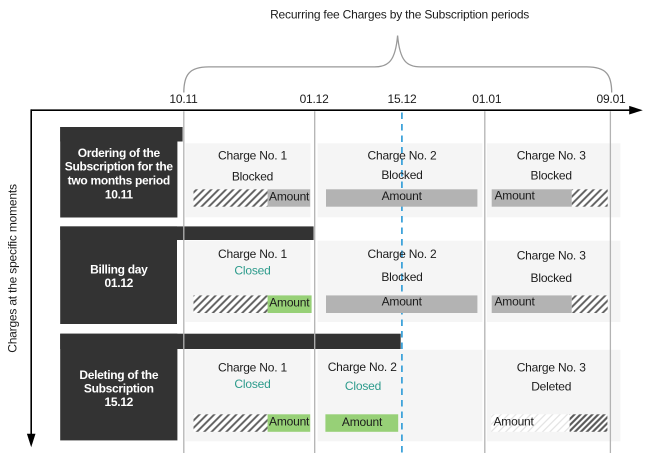  I want to click on svg-text: Ordering of the, so click(119, 153).